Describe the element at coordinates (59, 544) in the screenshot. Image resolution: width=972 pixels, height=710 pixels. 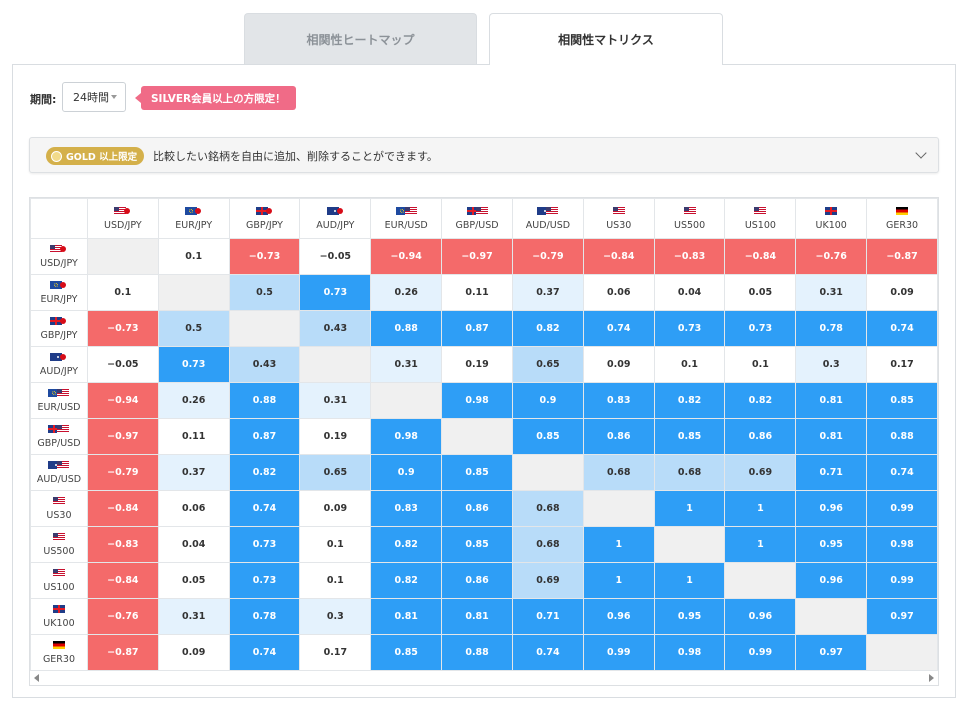
I see `row-header: US500` at that location.